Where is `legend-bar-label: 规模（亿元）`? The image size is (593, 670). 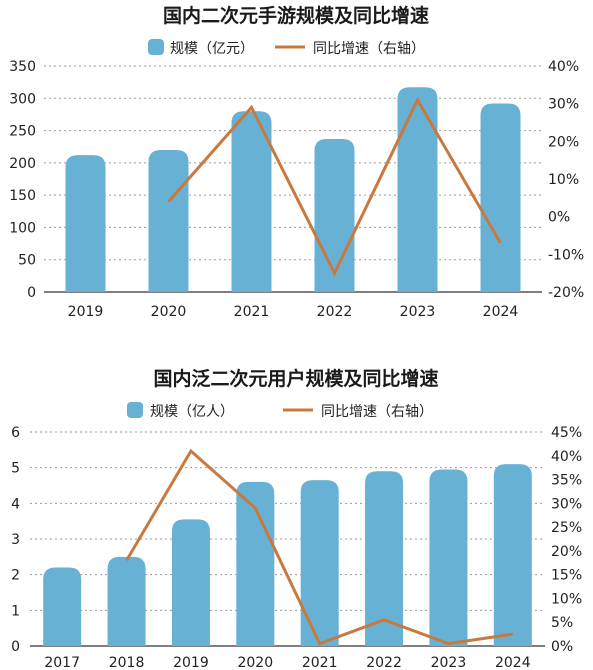
legend-bar-label: 规模（亿元） is located at coordinates (212, 49).